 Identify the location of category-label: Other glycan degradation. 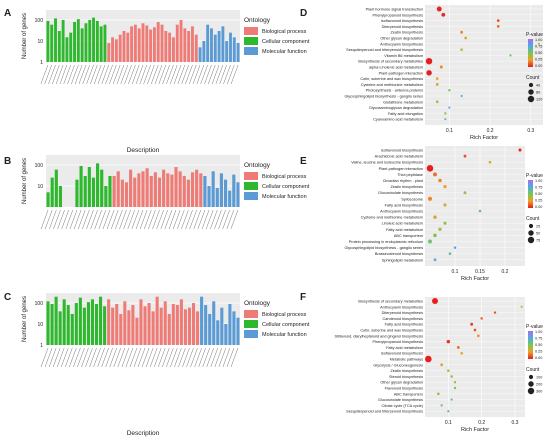
(401, 383).